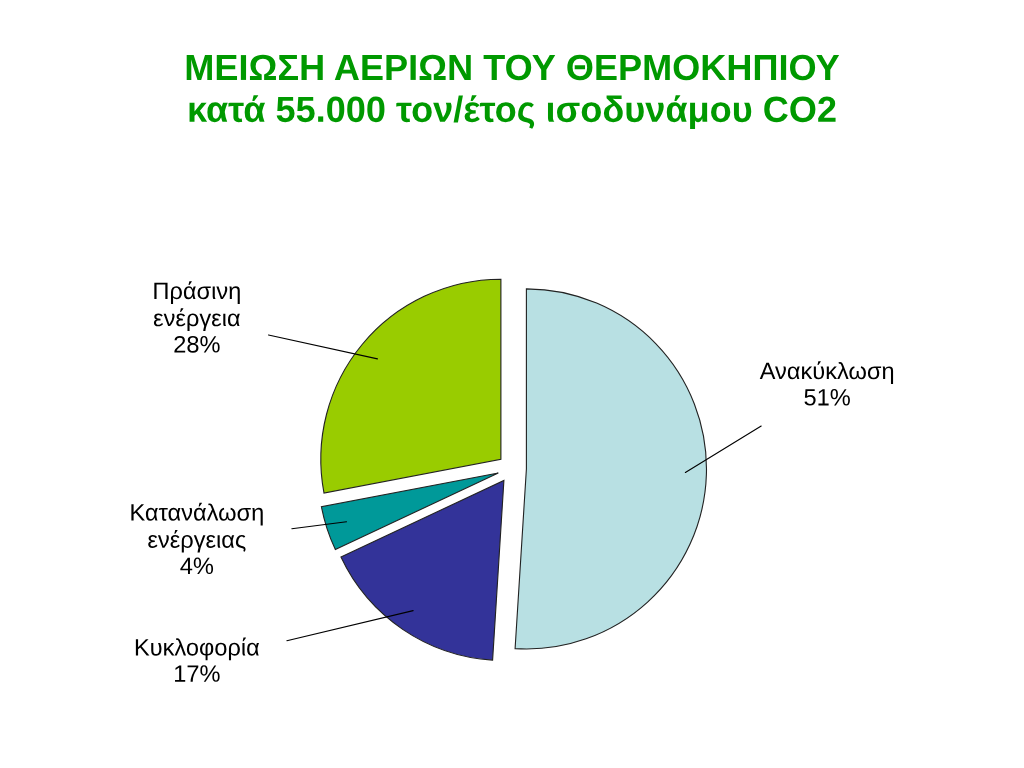  What do you see at coordinates (196, 306) in the screenshot?
I see `slice-label: Πράσινη ενέργεια` at bounding box center [196, 306].